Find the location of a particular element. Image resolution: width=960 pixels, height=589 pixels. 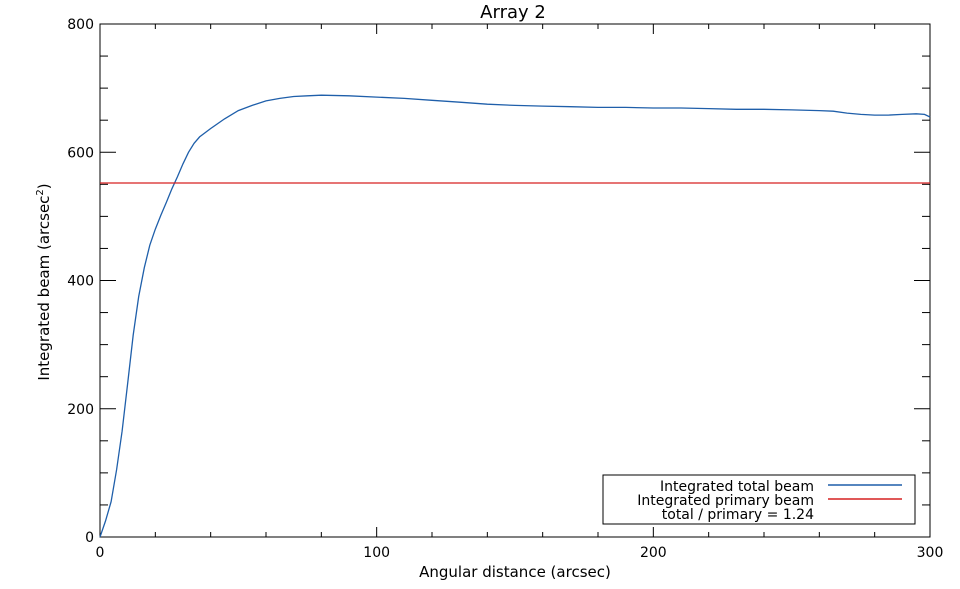

legend-label-total-beam: Integrated total beam is located at coordinates (737, 487).